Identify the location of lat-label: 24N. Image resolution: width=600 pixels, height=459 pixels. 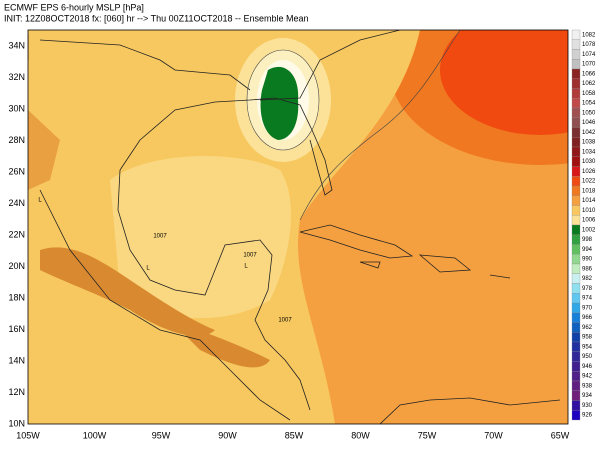
(16, 203).